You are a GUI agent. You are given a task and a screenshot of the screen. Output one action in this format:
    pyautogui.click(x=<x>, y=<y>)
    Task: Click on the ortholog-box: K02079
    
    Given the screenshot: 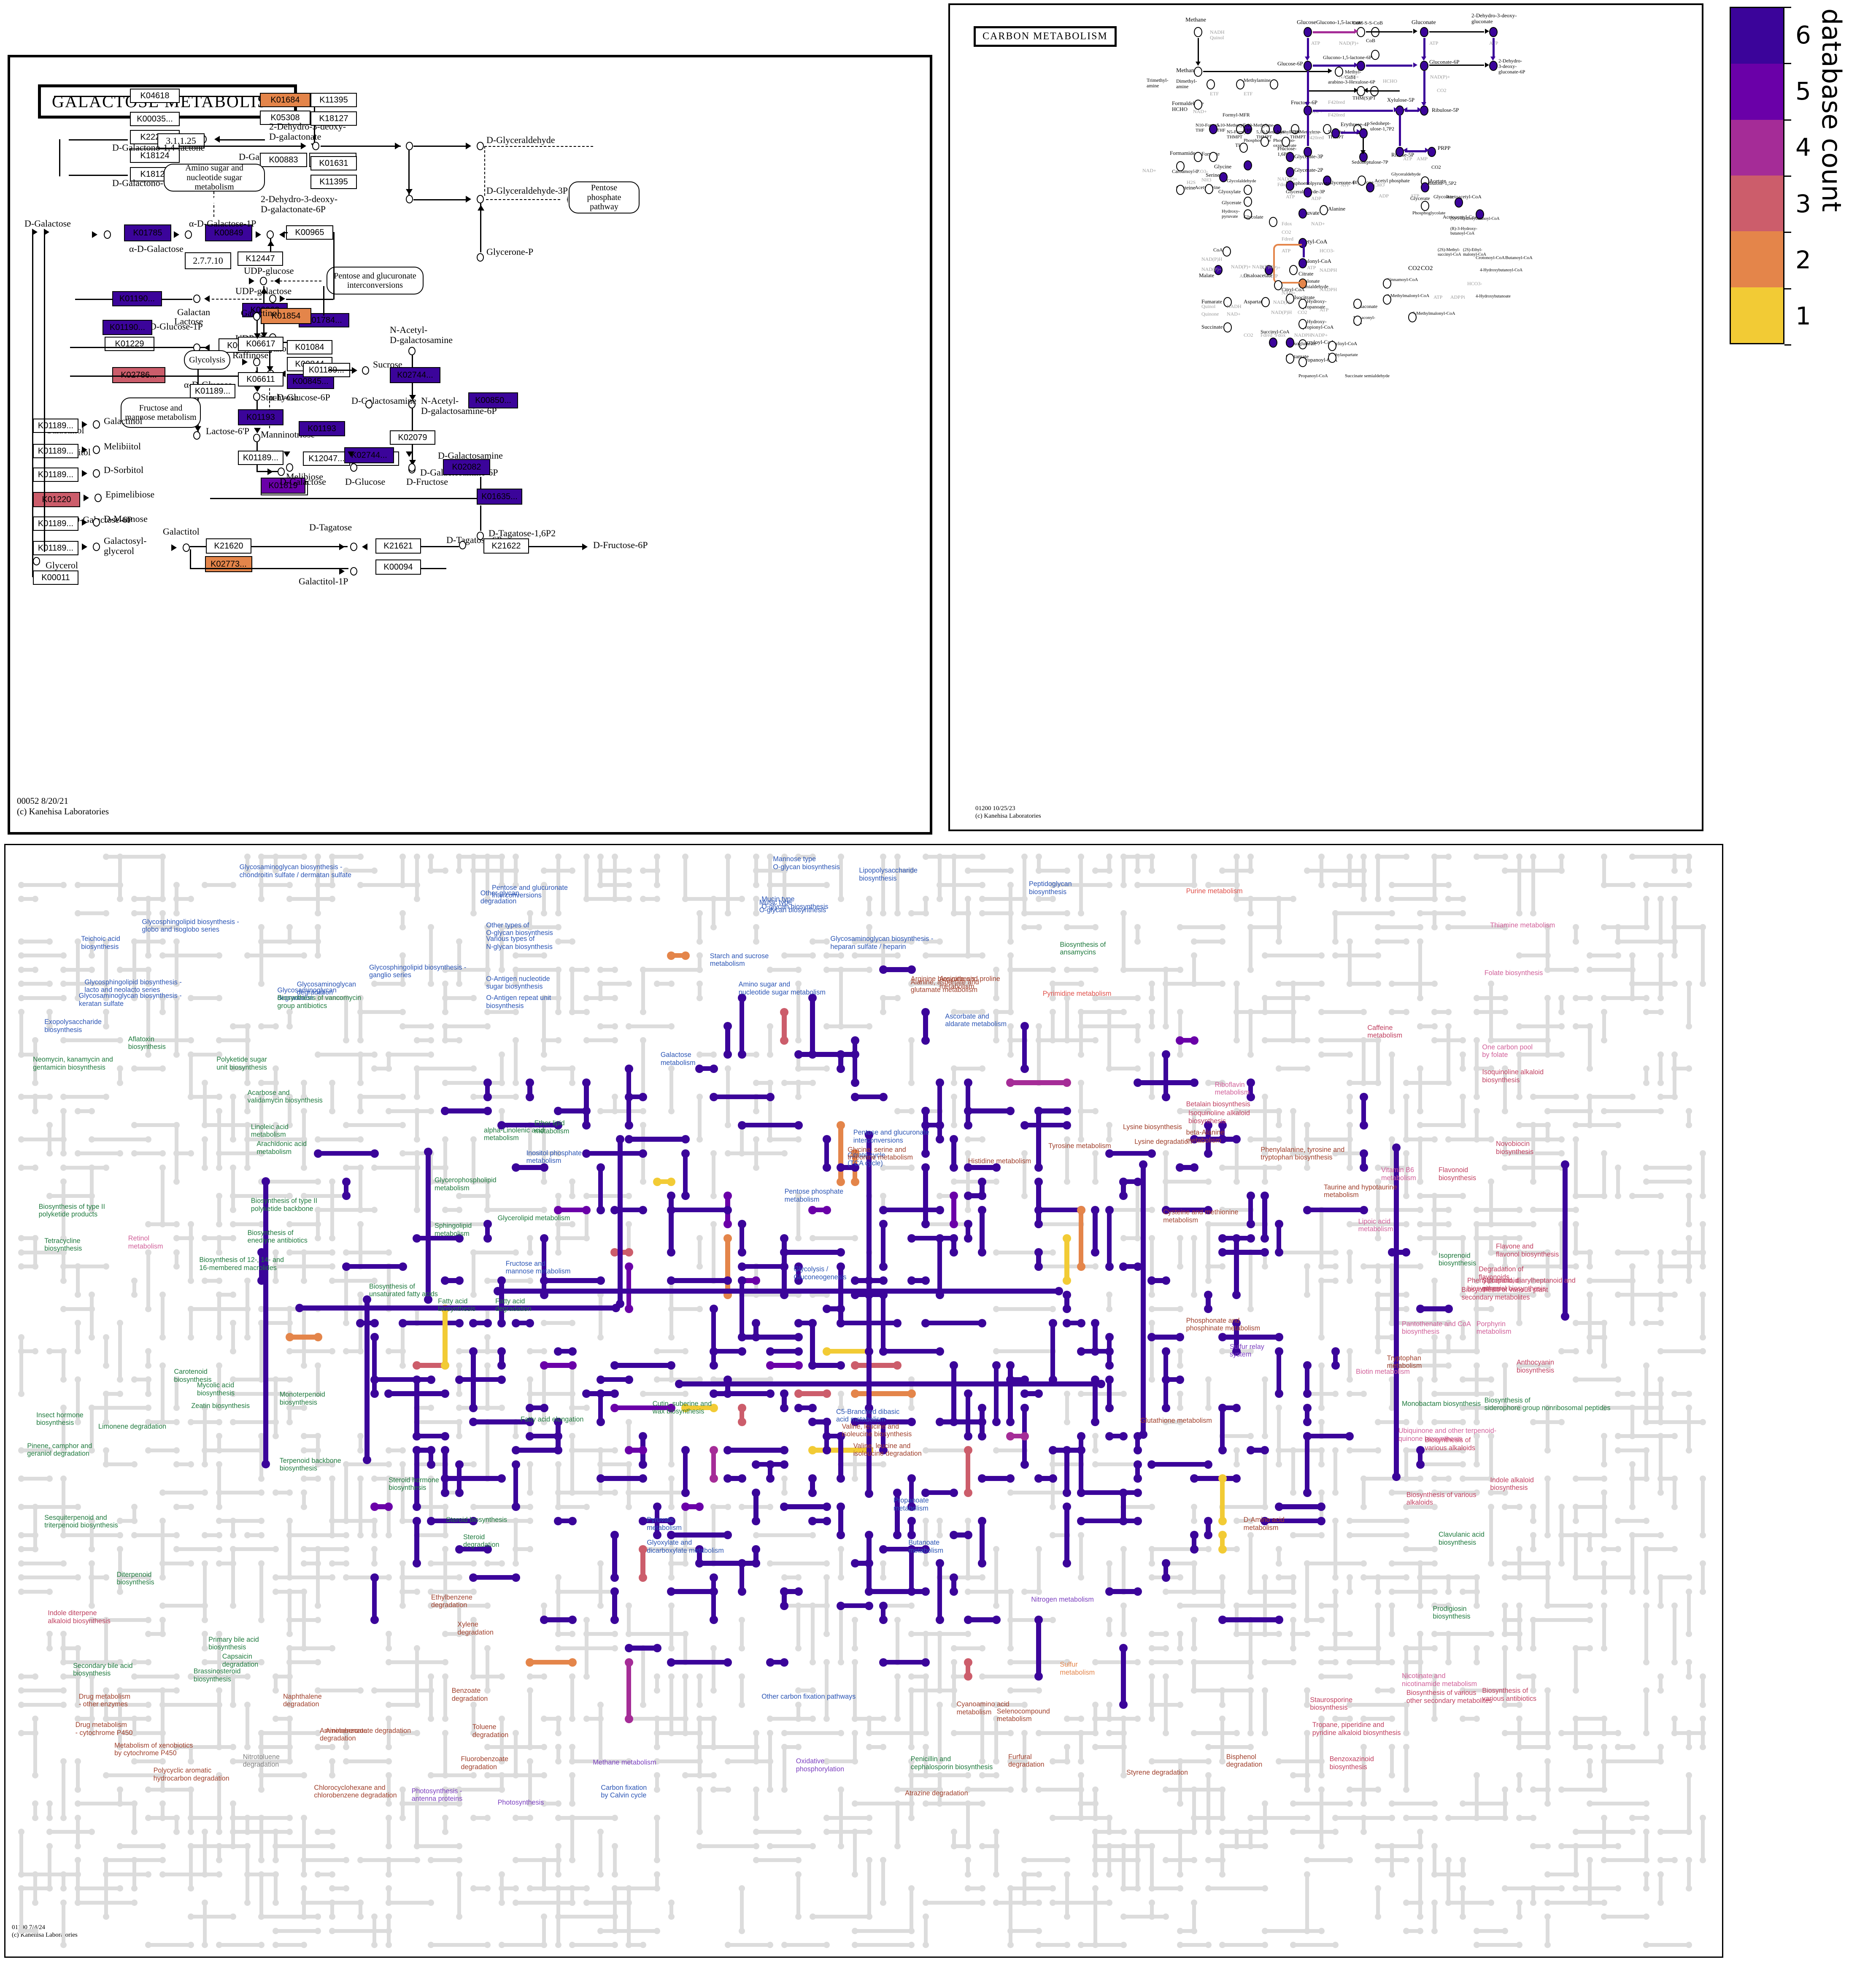 What is the action you would take?
    pyautogui.click(x=413, y=437)
    